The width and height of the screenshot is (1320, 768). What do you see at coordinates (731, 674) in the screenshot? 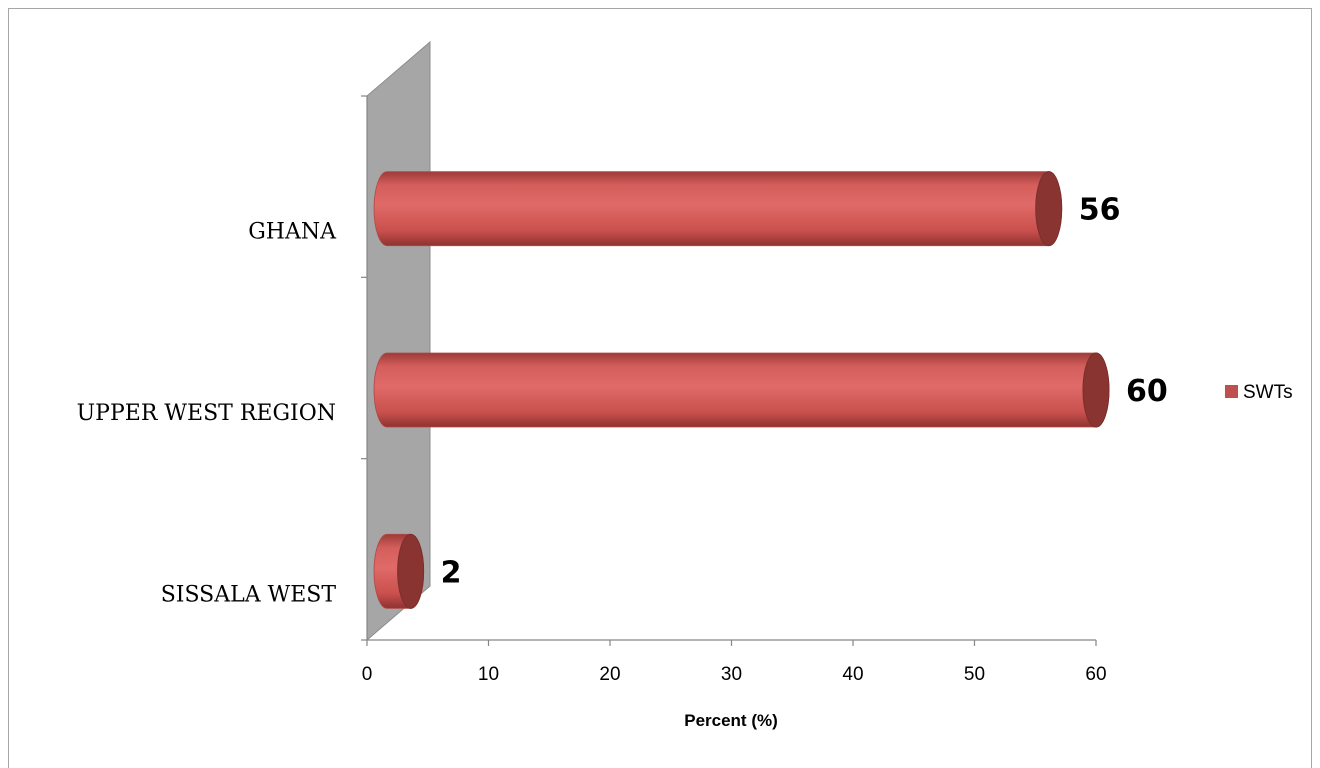
I see `x-tick-label: 30` at bounding box center [731, 674].